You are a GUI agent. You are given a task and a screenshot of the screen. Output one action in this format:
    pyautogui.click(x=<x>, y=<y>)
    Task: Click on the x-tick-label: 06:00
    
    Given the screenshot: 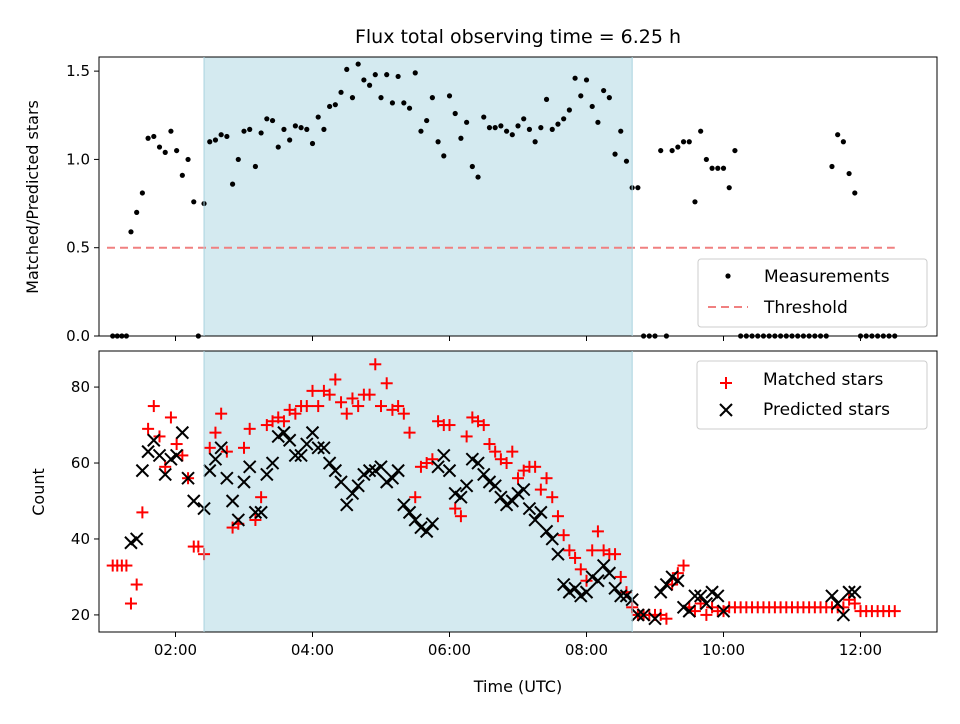 What is the action you would take?
    pyautogui.click(x=449, y=650)
    